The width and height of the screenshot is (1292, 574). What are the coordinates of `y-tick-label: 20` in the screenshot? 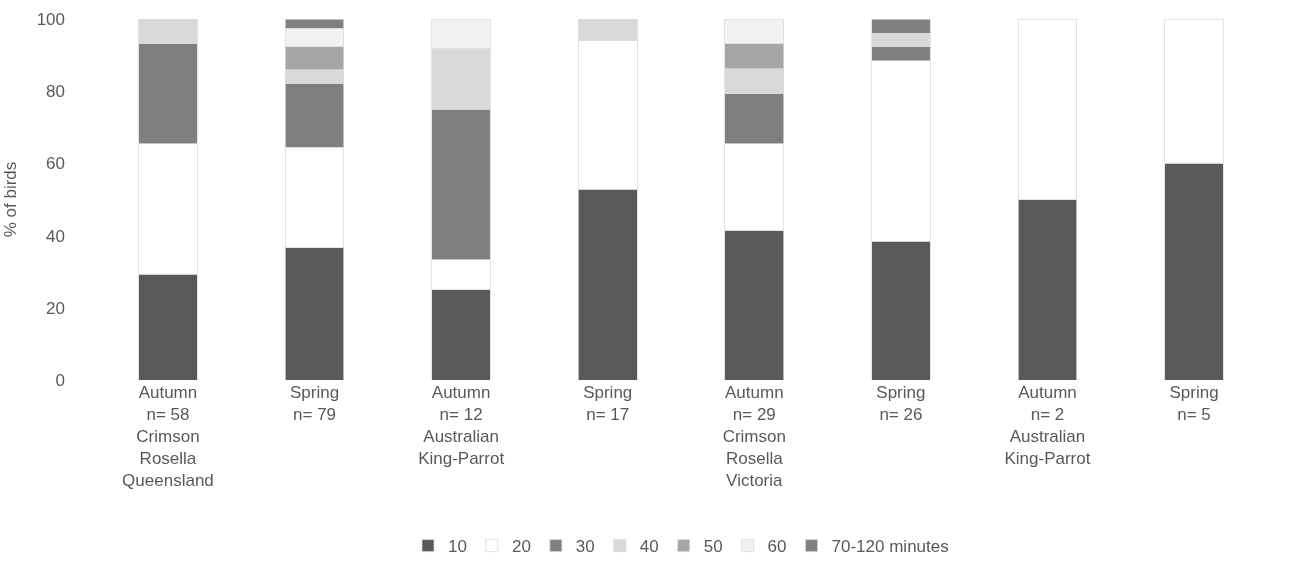 It's located at (55, 308).